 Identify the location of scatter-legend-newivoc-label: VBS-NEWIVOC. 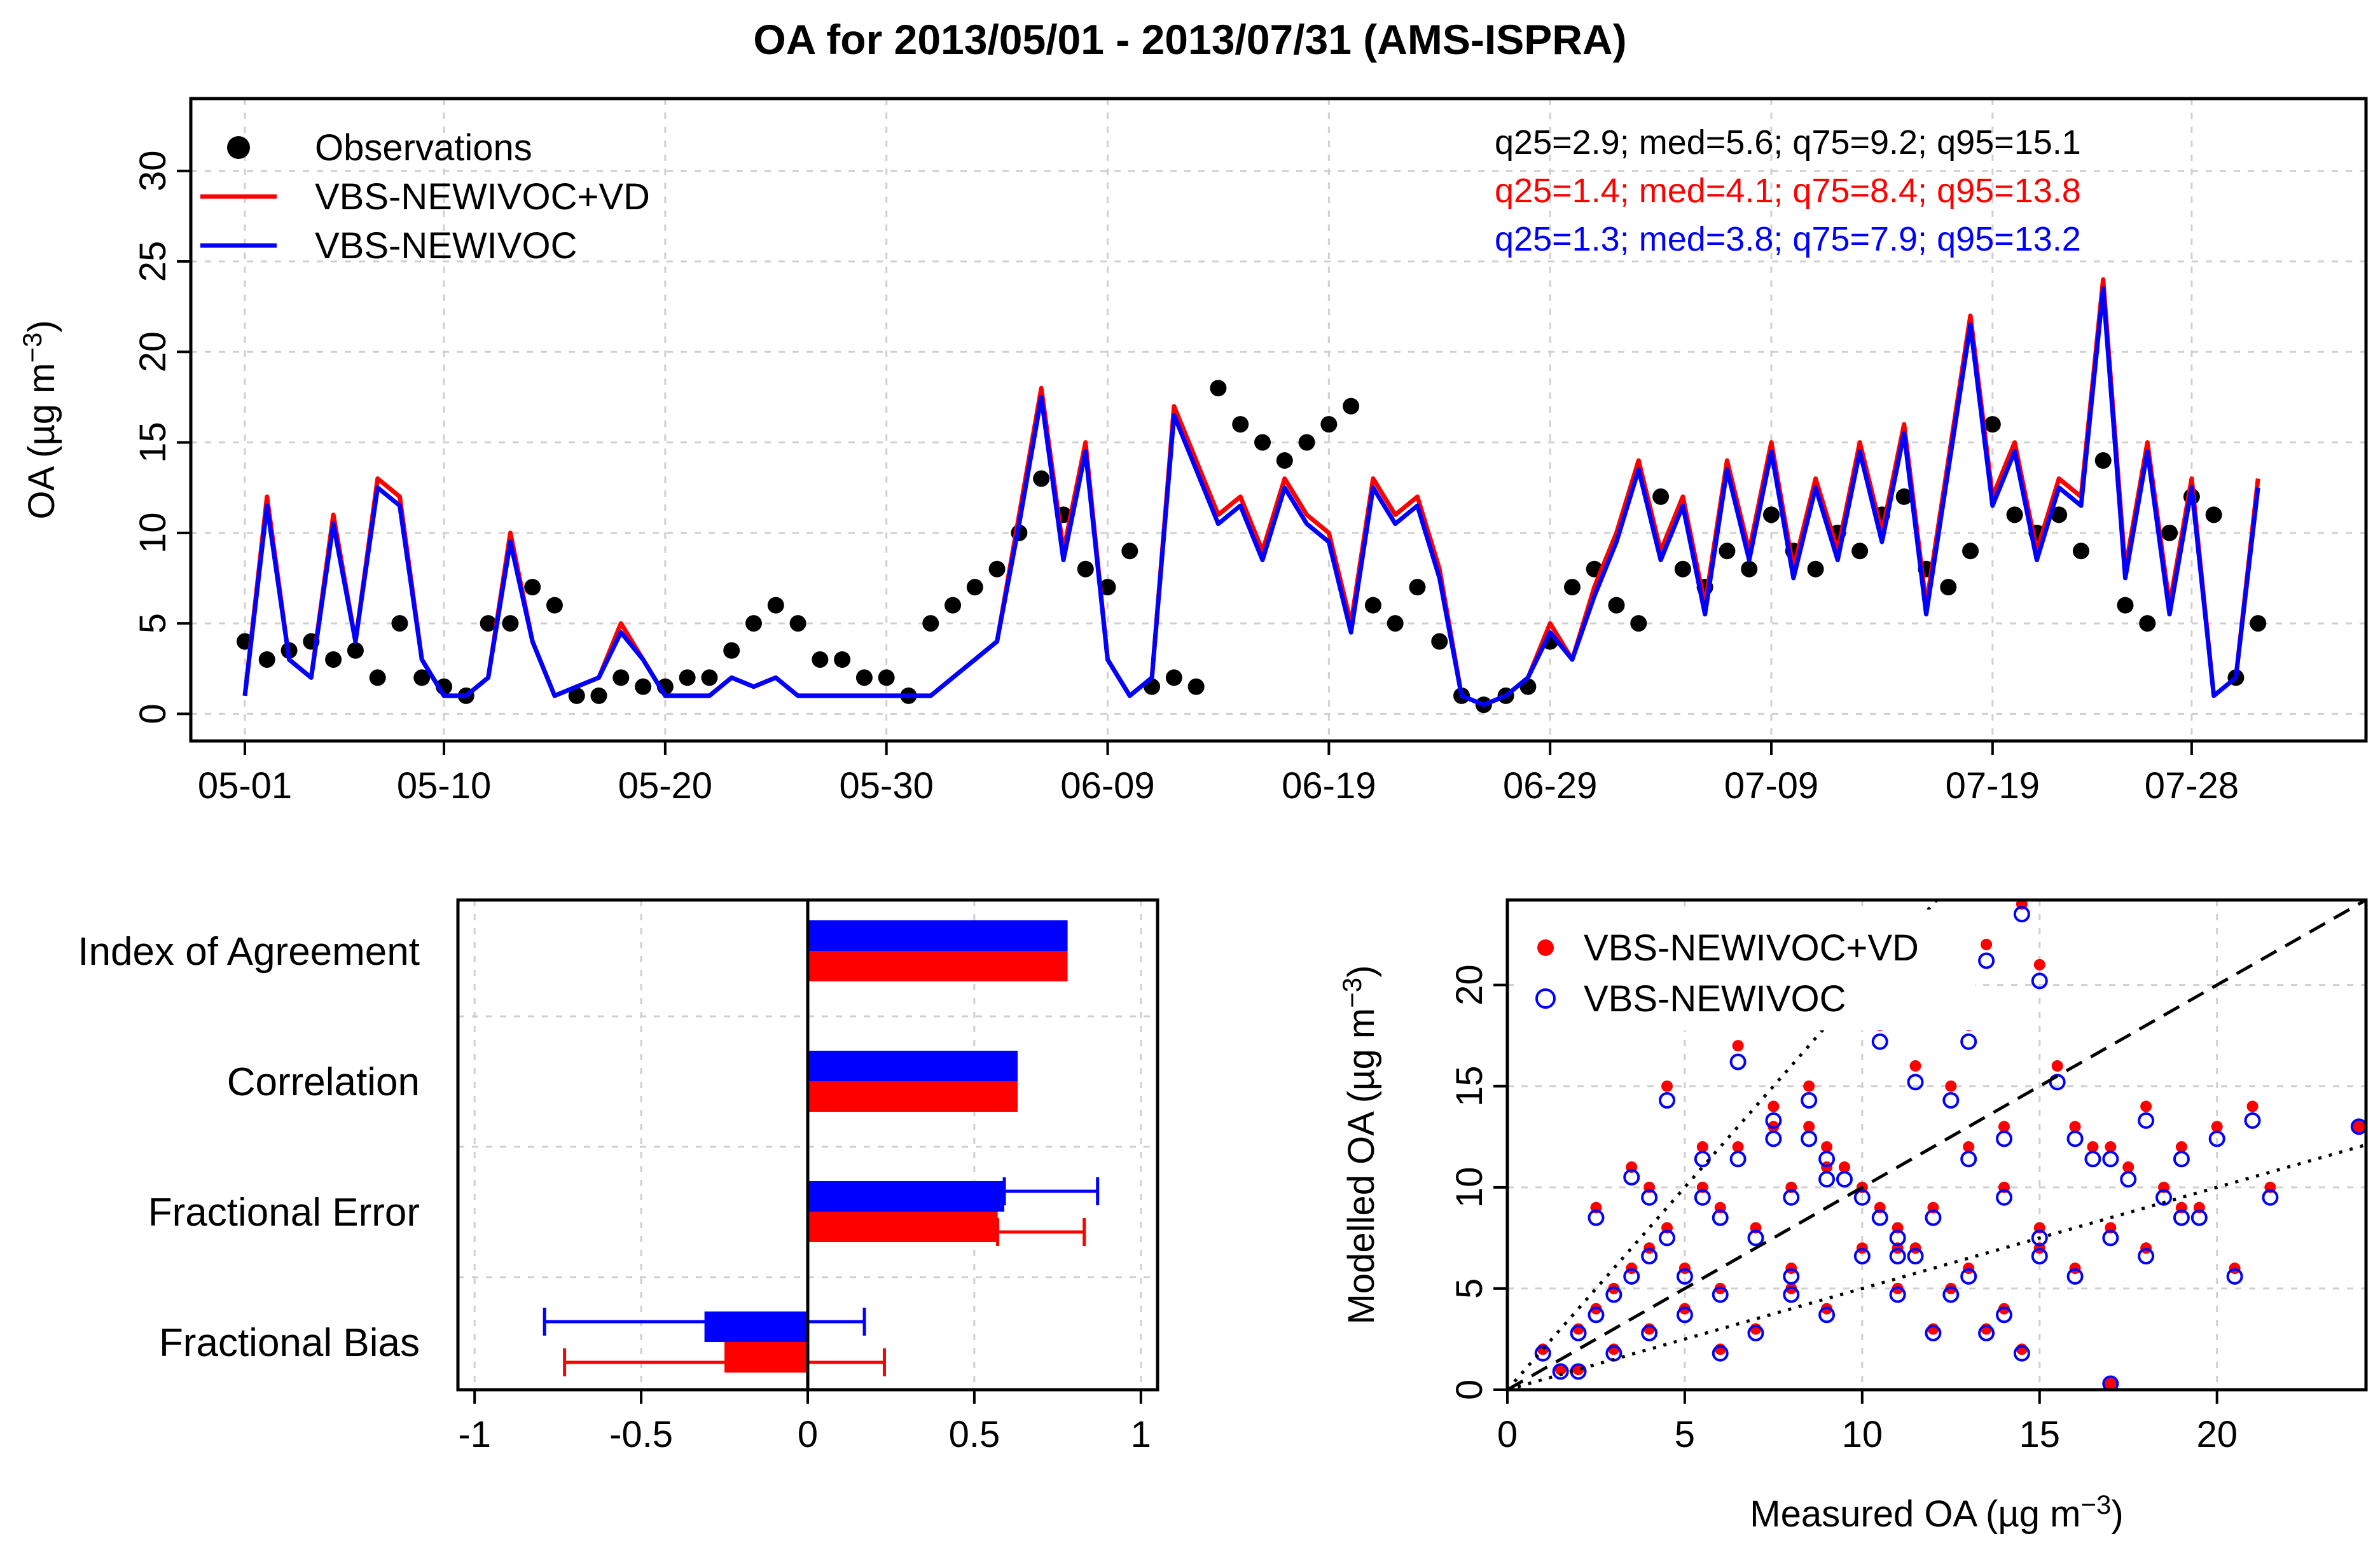
(1715, 999).